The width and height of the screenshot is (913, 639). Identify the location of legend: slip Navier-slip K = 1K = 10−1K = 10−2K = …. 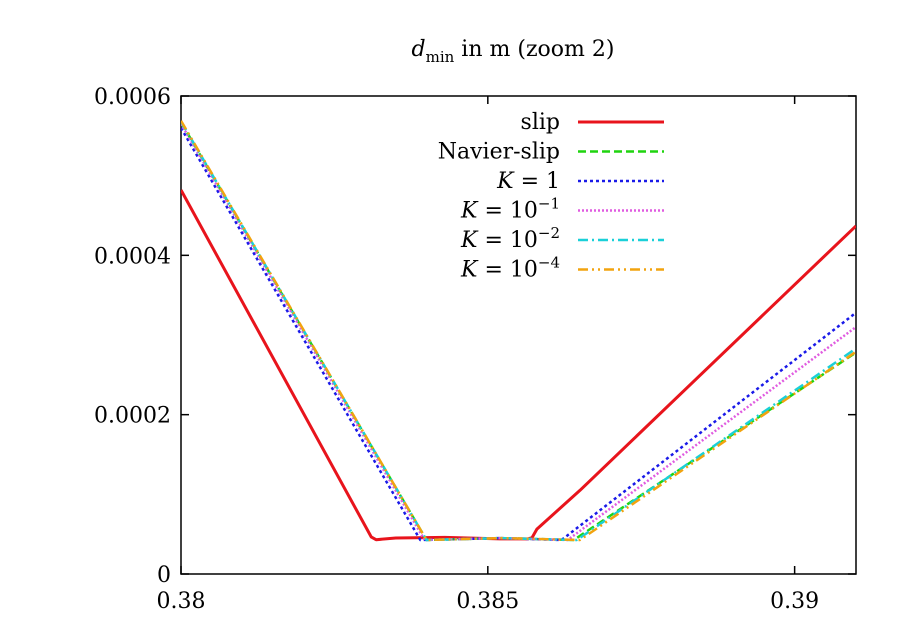
(551, 196).